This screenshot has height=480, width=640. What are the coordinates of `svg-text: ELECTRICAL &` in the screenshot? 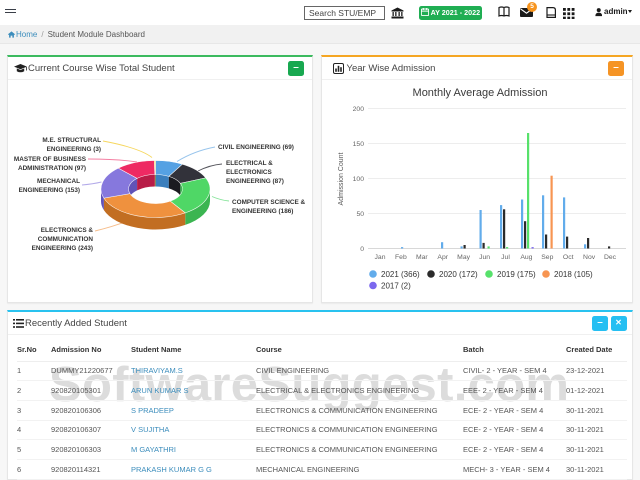 It's located at (249, 163).